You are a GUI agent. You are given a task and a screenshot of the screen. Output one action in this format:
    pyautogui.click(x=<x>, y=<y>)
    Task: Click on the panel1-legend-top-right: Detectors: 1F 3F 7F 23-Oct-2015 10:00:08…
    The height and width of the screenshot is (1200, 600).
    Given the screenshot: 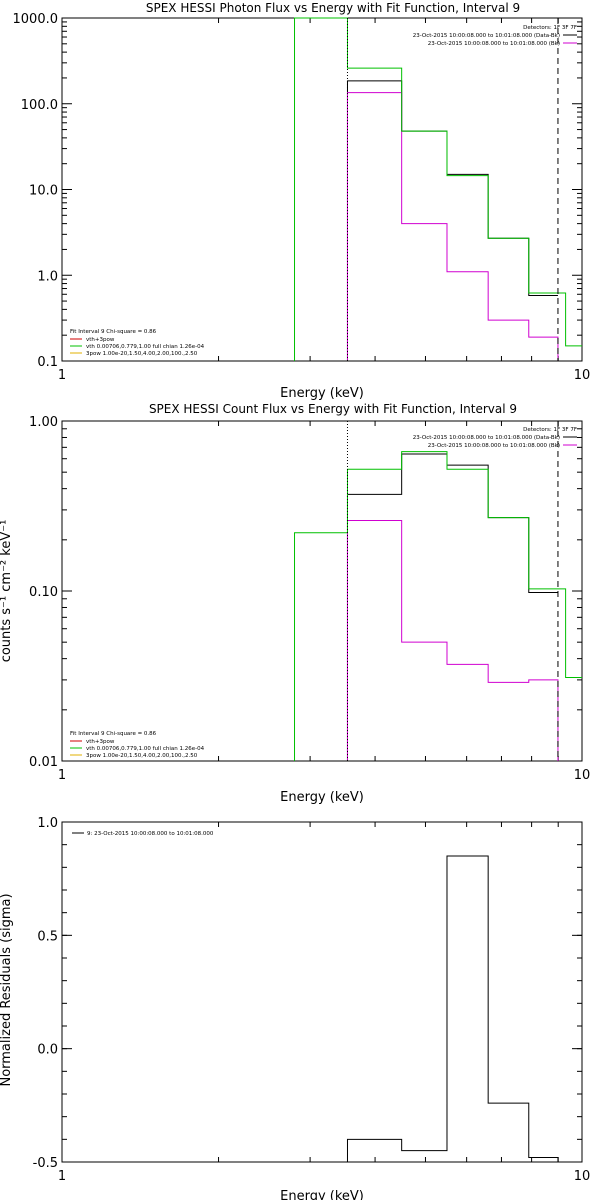 What is the action you would take?
    pyautogui.click(x=495, y=36)
    